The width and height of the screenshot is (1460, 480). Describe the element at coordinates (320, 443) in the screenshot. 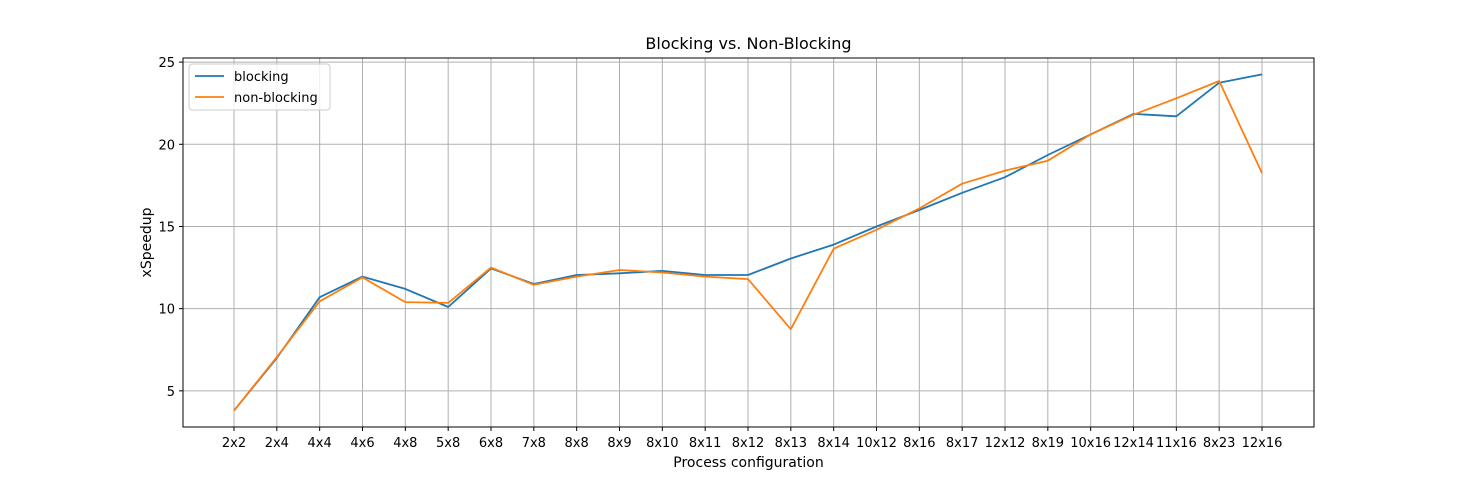

I see `x-tick-label: 4x4` at that location.